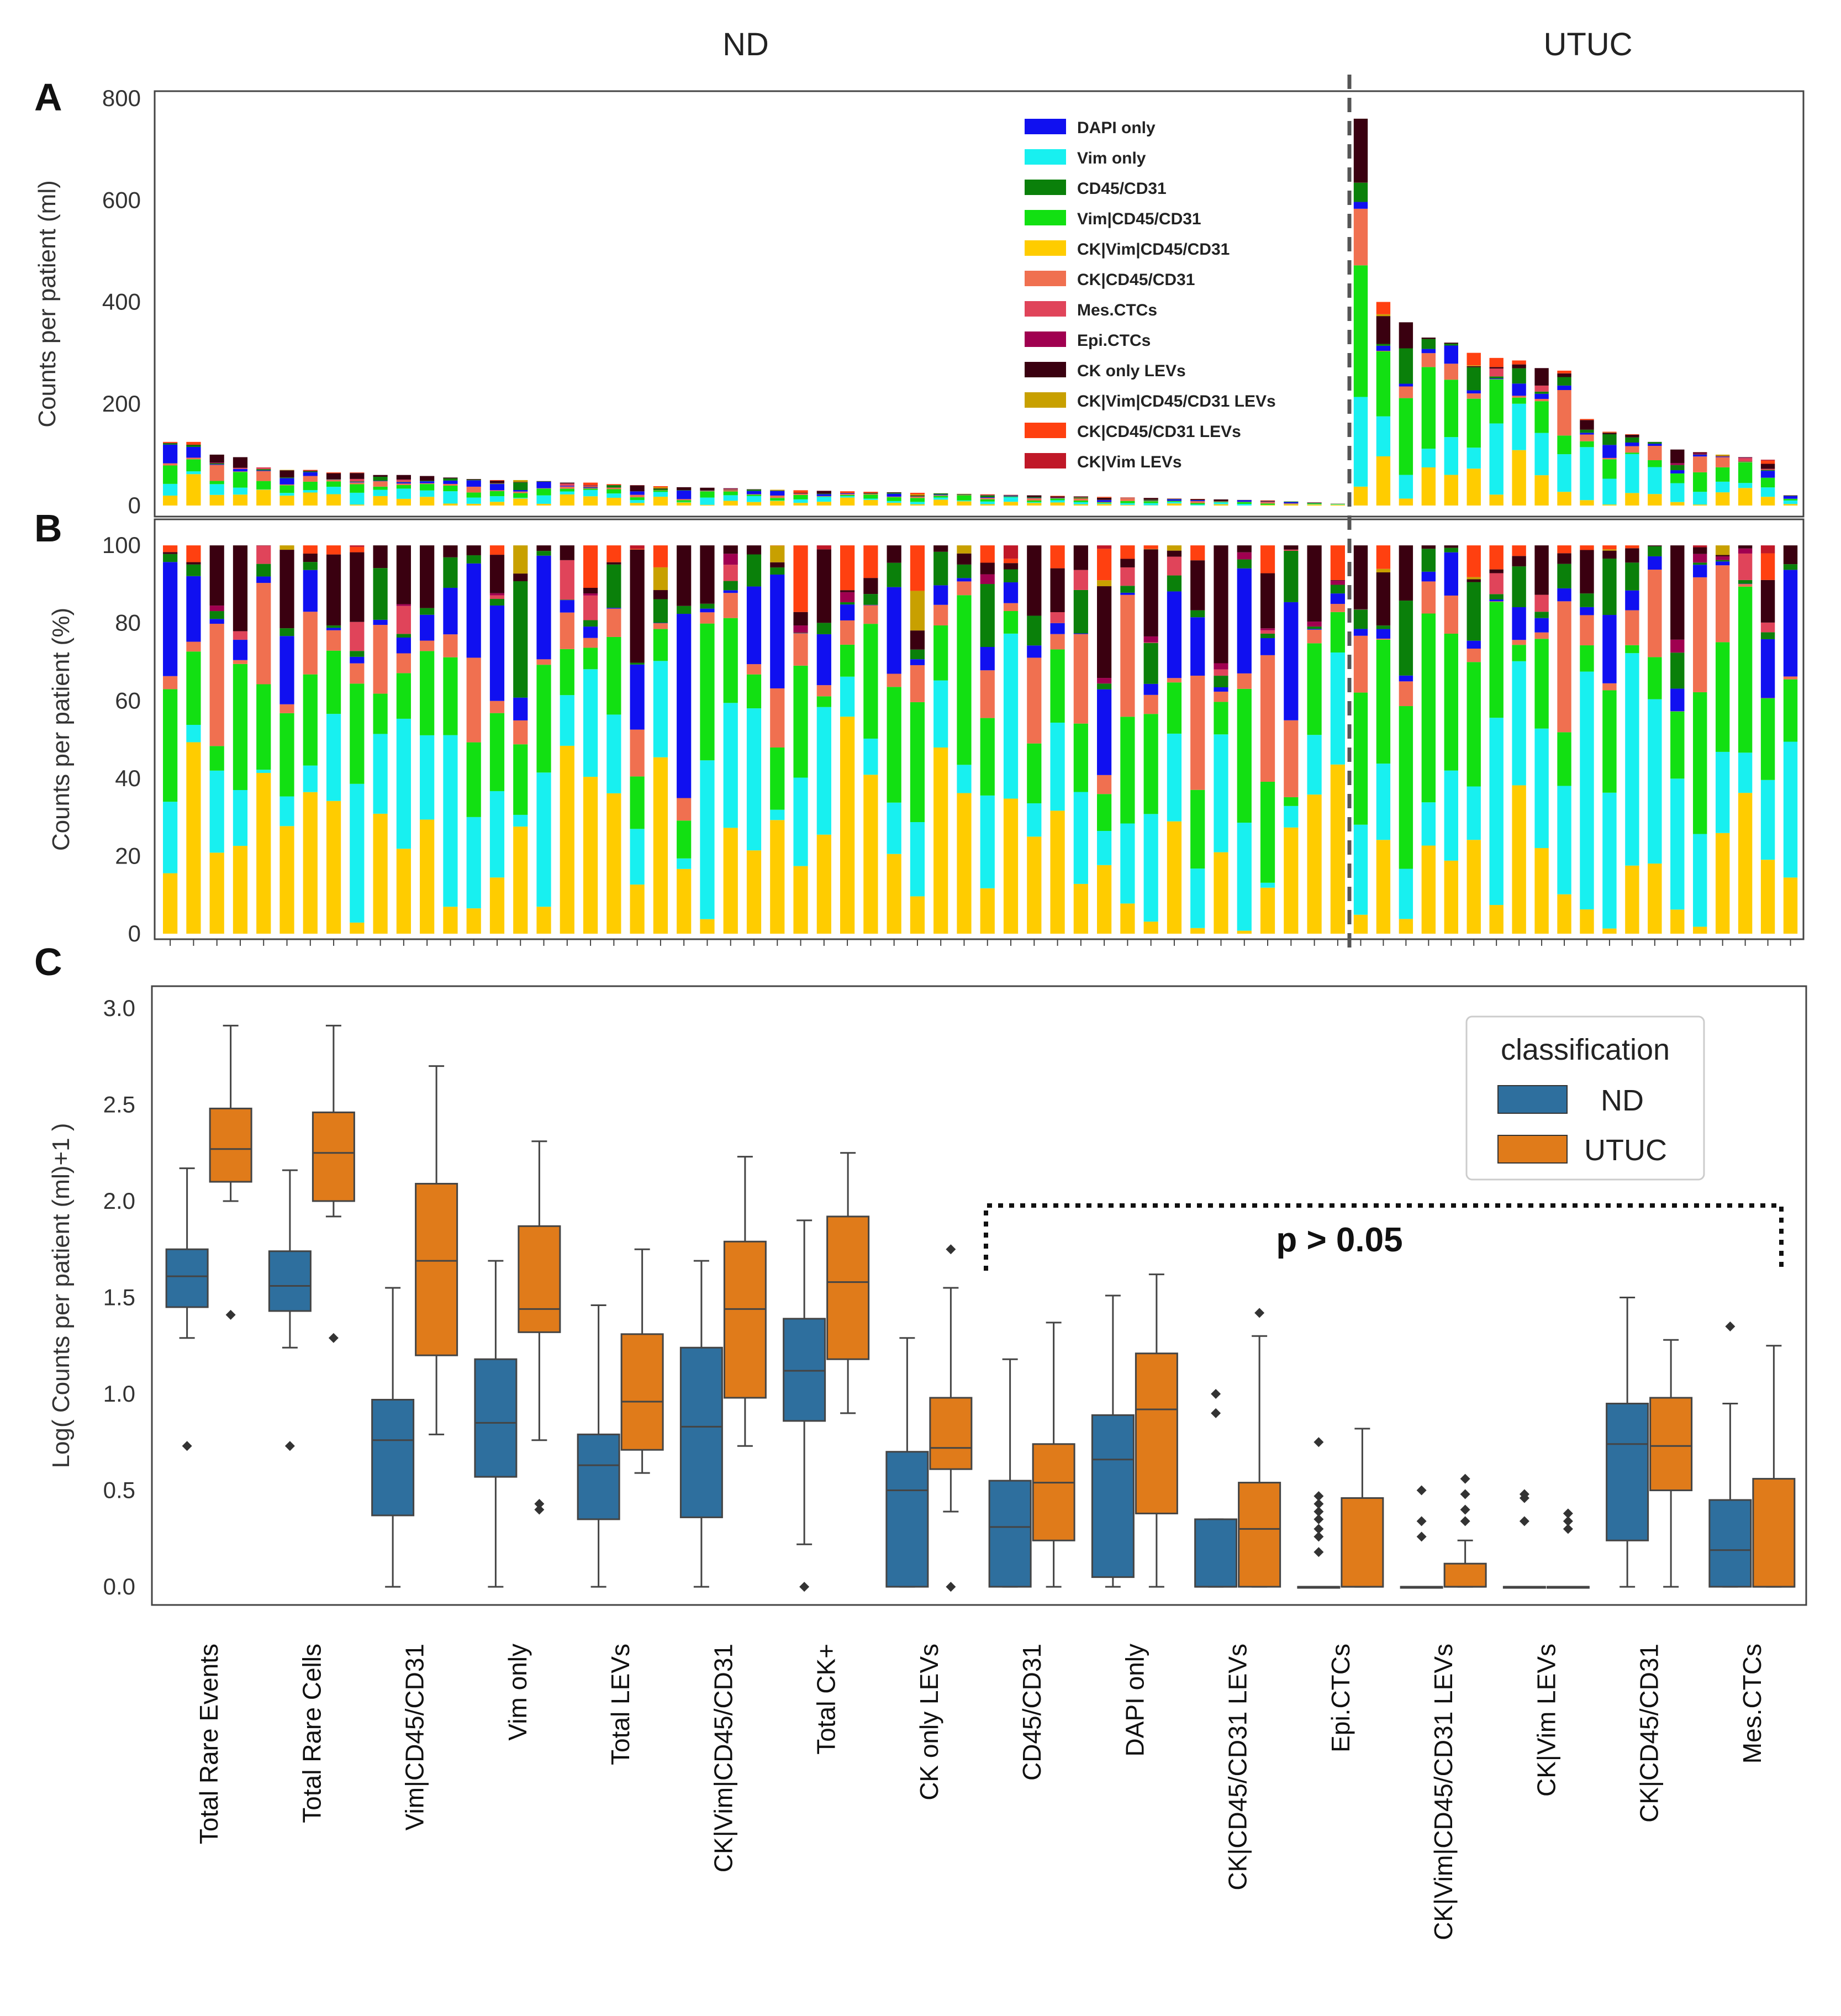  Describe the element at coordinates (517, 1692) in the screenshot. I see `panel-c-xlabel: Vim only` at that location.